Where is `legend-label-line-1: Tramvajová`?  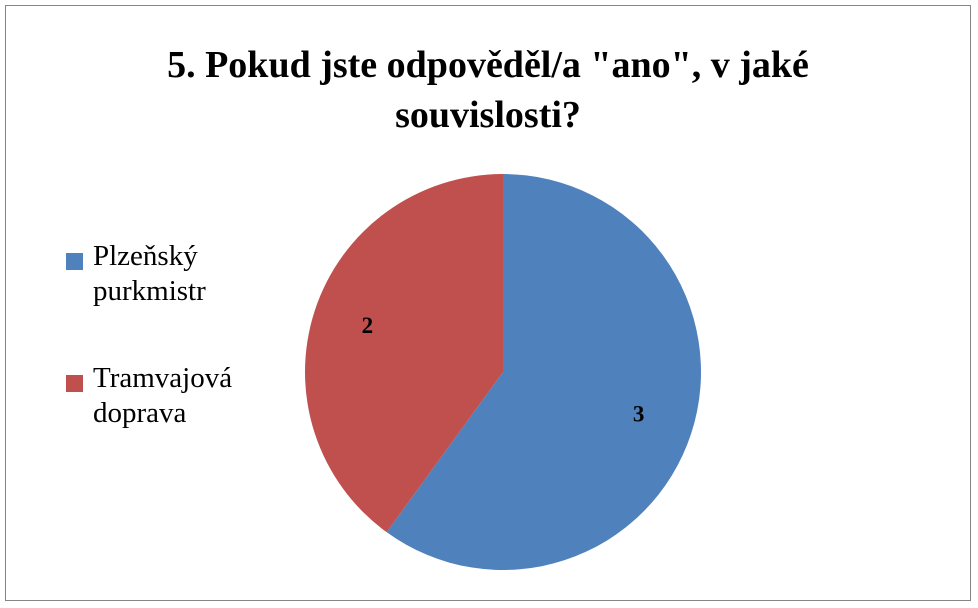 legend-label-line-1: Tramvajová is located at coordinates (163, 378).